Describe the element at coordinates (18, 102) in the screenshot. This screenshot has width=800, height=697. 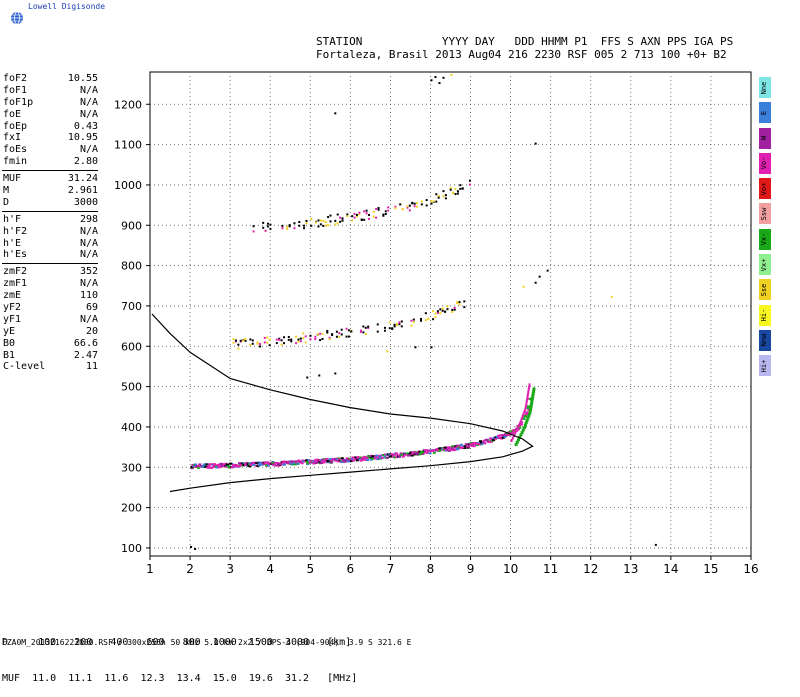
I see `param-label: foF1p` at that location.